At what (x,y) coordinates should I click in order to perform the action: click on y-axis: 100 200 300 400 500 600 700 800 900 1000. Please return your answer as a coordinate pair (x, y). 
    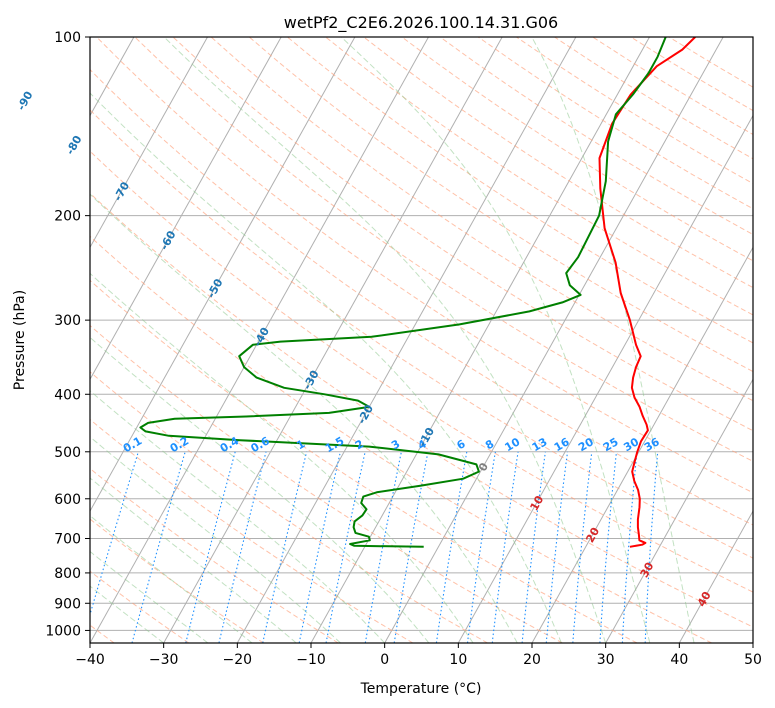
    Looking at the image, I should click on (67, 334).